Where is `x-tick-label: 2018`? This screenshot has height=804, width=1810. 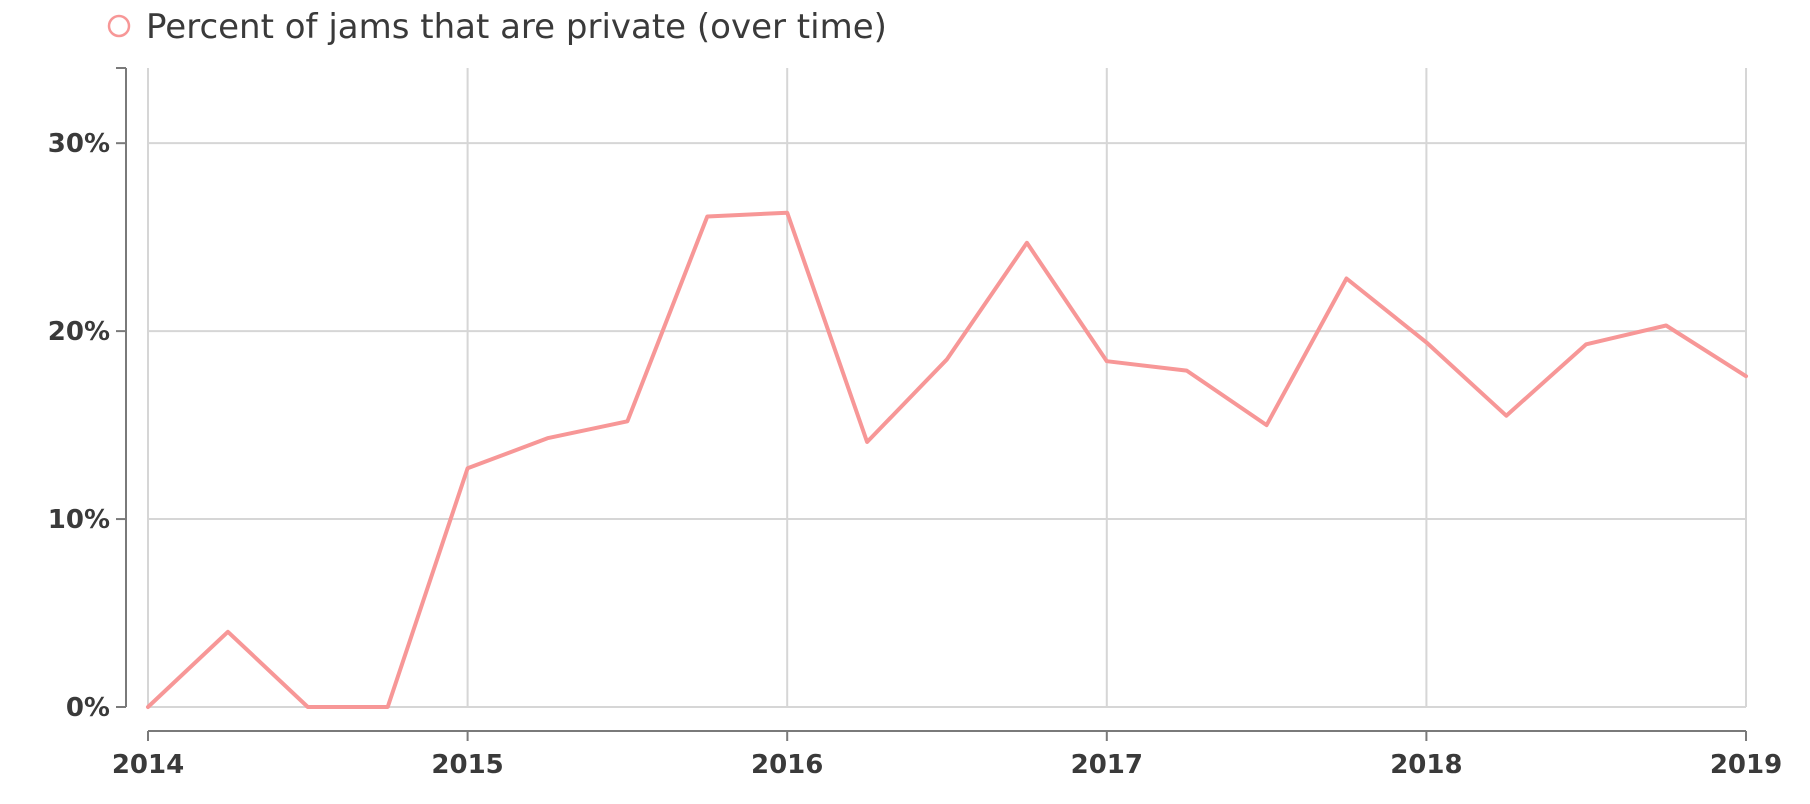 x-tick-label: 2018 is located at coordinates (1426, 765).